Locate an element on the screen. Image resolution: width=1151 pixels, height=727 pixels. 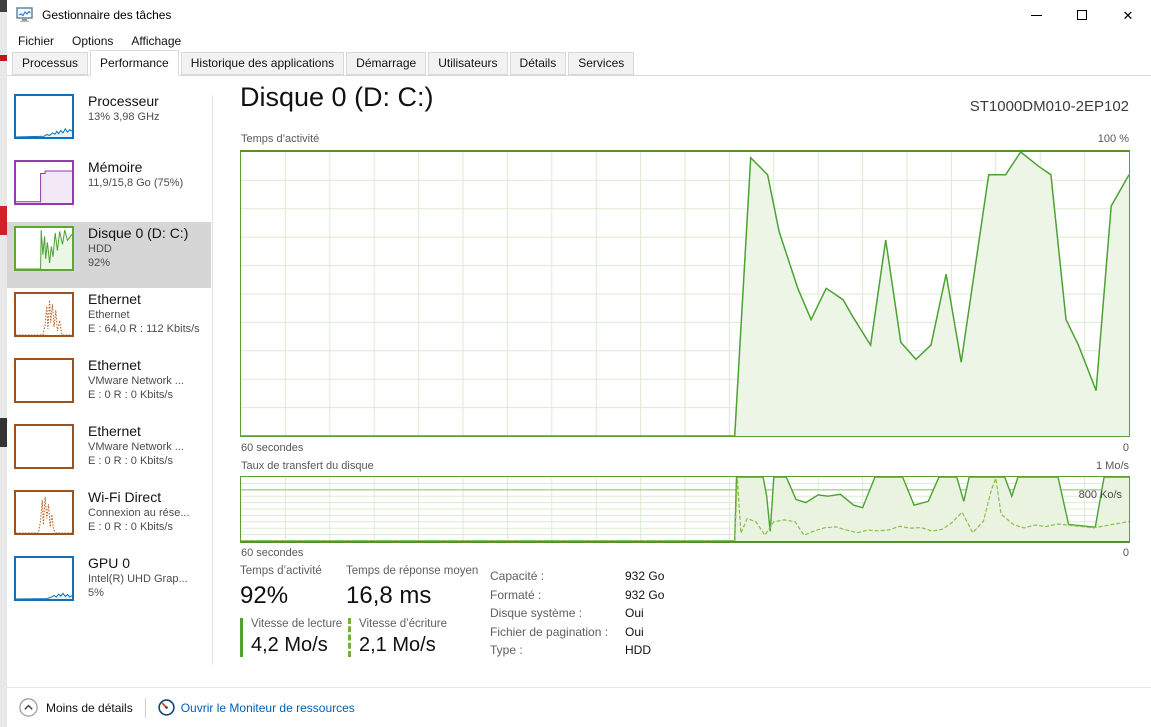
chart1-x-label: 60 secondes is located at coordinates (272, 448).